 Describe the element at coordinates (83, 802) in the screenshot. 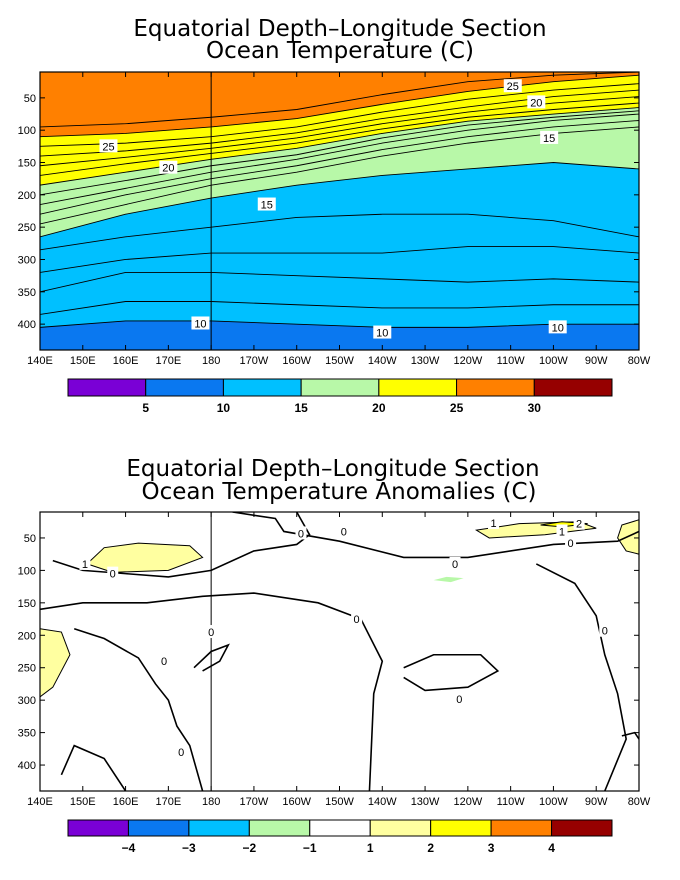

I see `bottom-x-tick-label: 150E` at that location.